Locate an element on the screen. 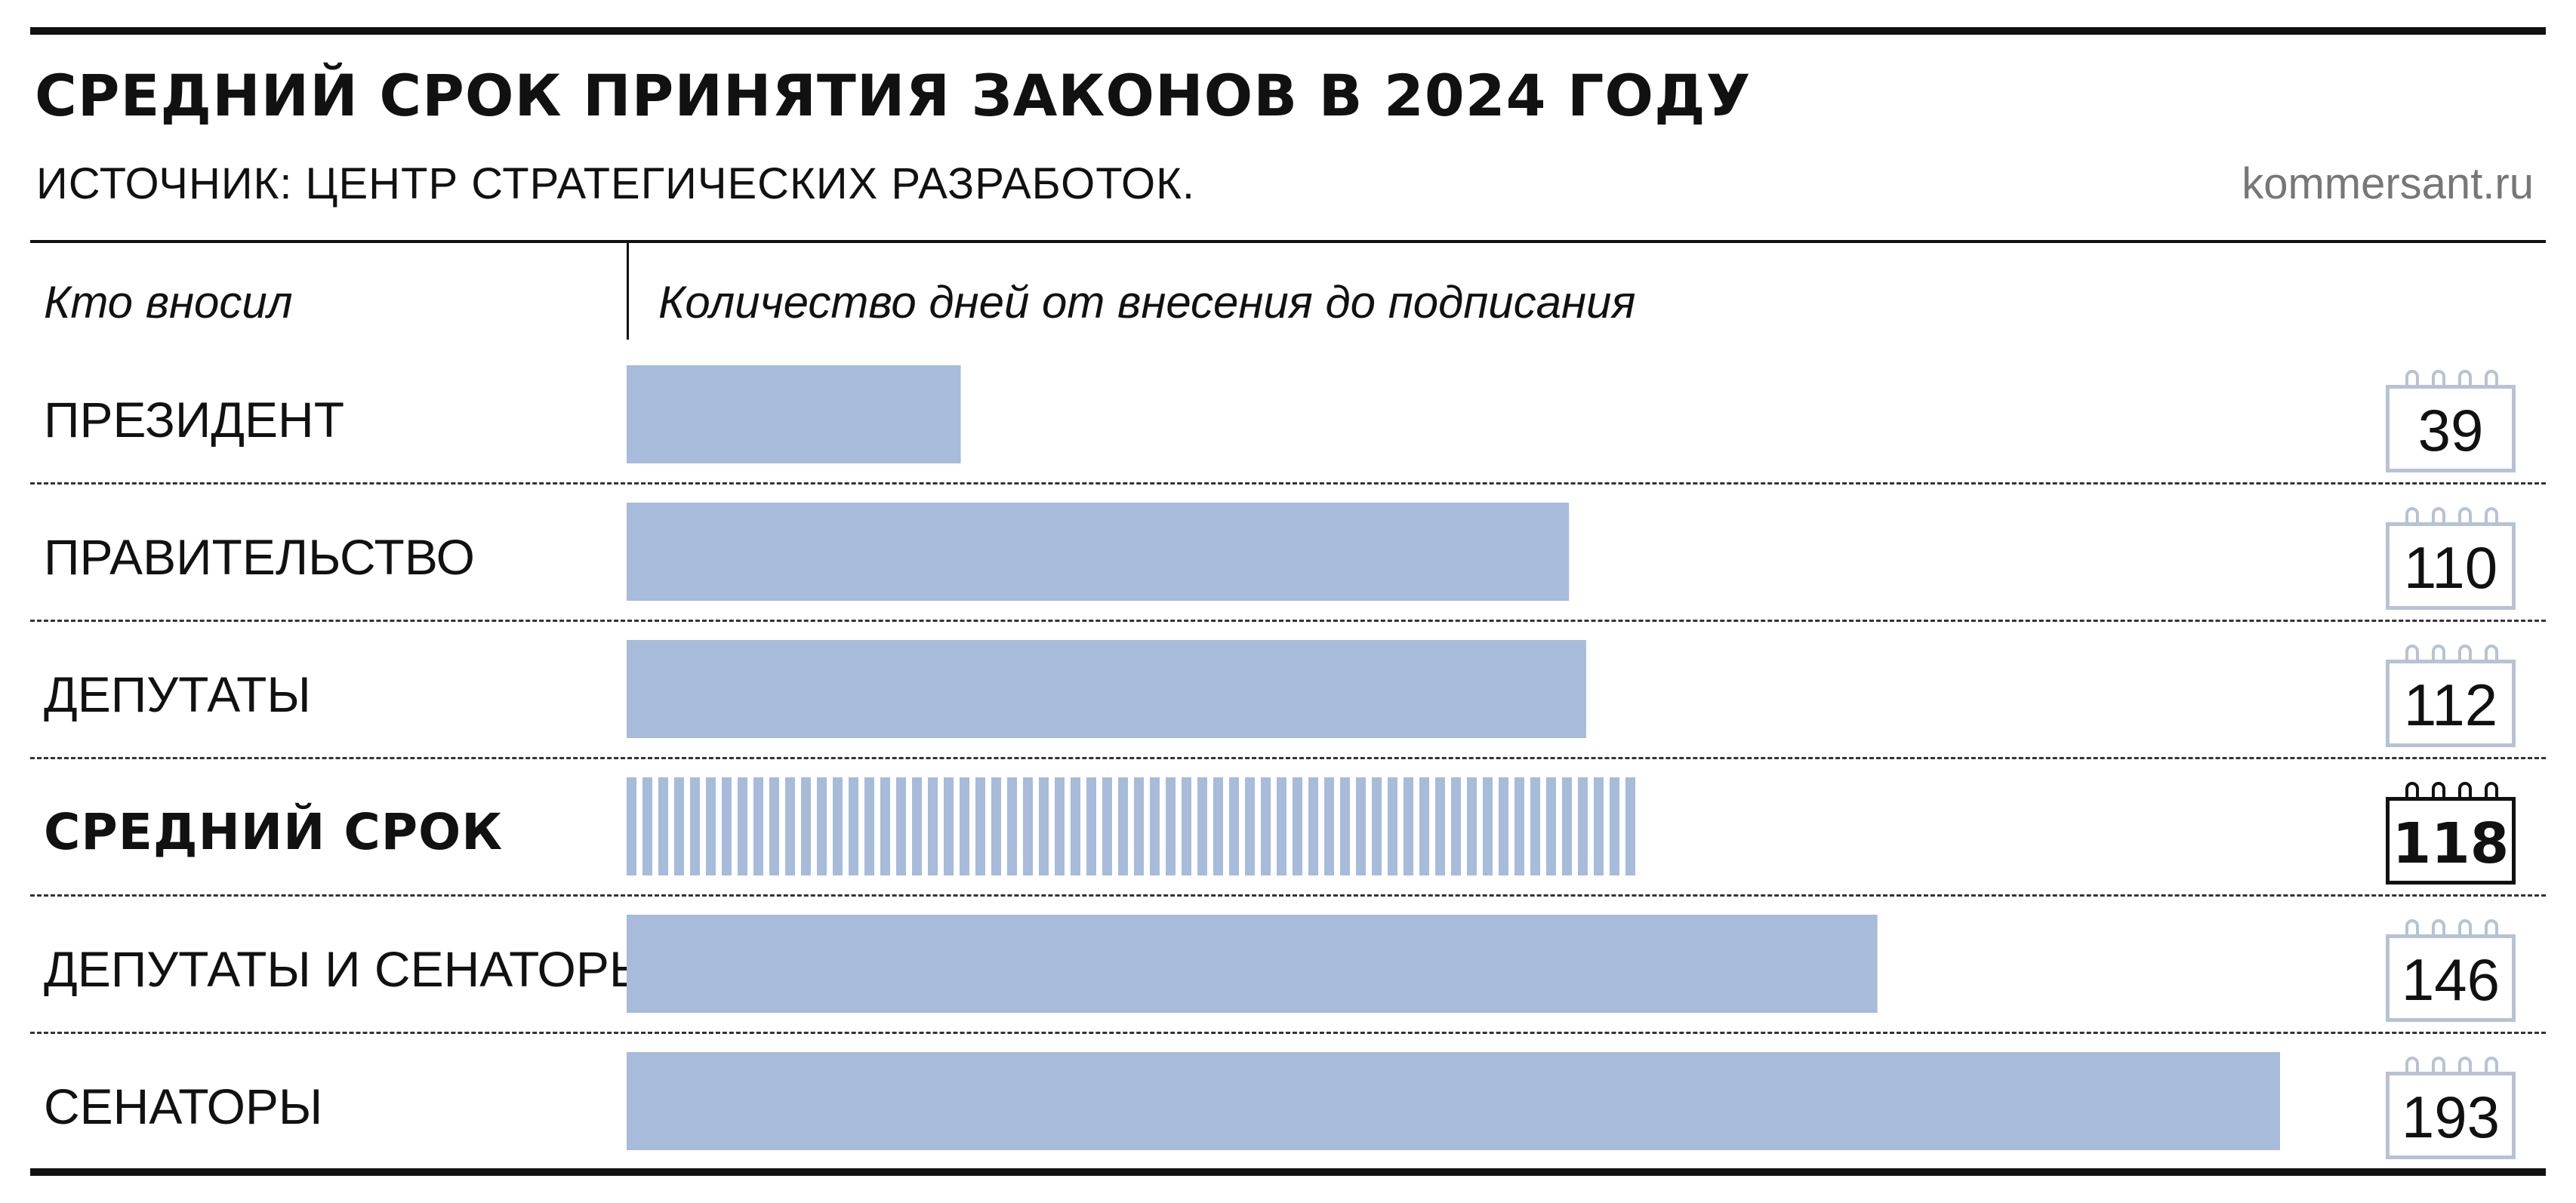 Image resolution: width=2576 pixels, height=1203 pixels. site-credit: kommersant.ru is located at coordinates (2388, 183).